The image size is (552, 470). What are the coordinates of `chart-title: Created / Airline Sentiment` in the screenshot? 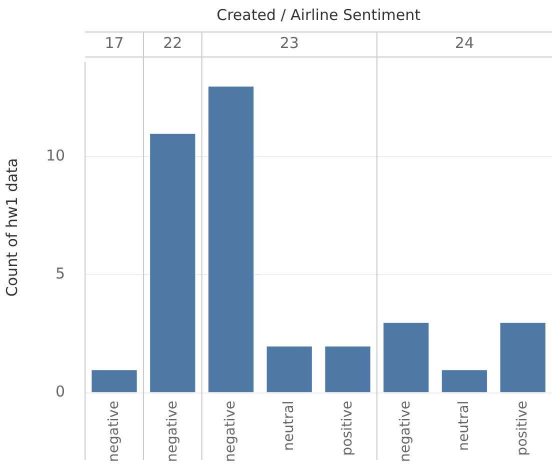 It's located at (318, 15).